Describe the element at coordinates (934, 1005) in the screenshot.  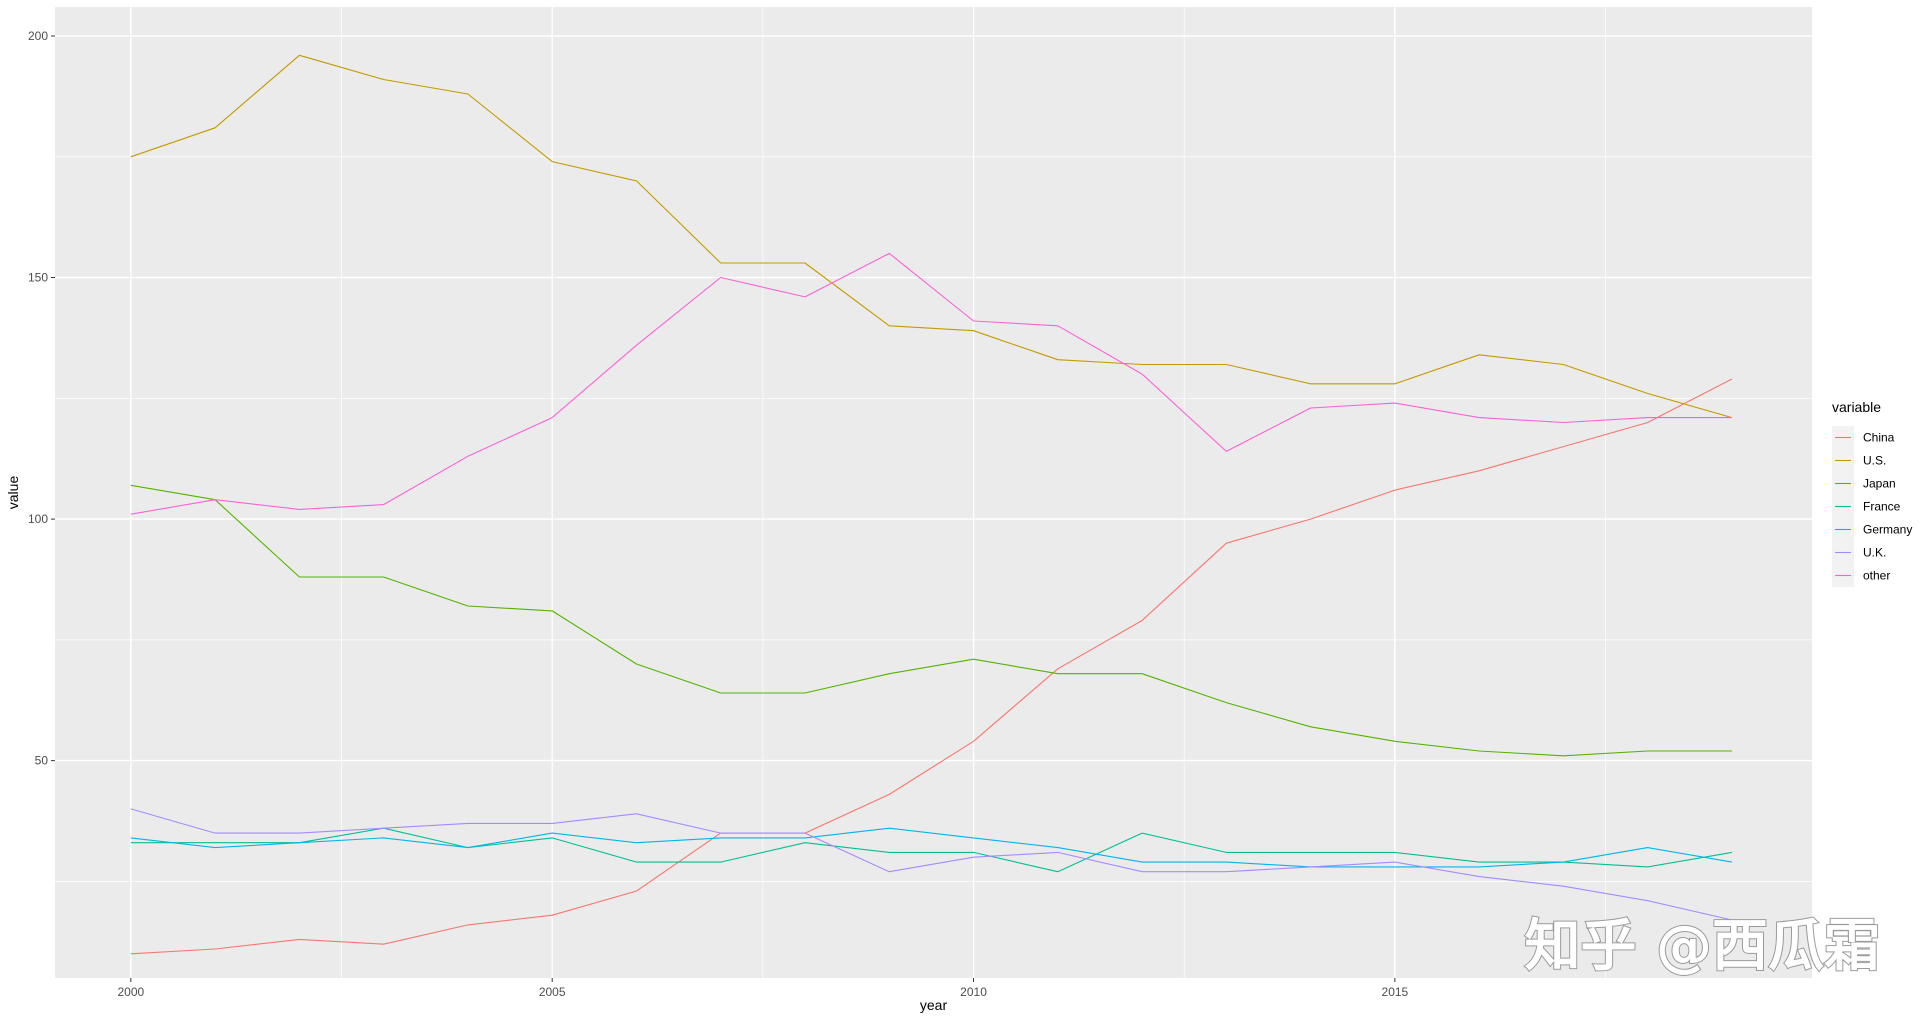
I see `x-axis-title: year` at that location.